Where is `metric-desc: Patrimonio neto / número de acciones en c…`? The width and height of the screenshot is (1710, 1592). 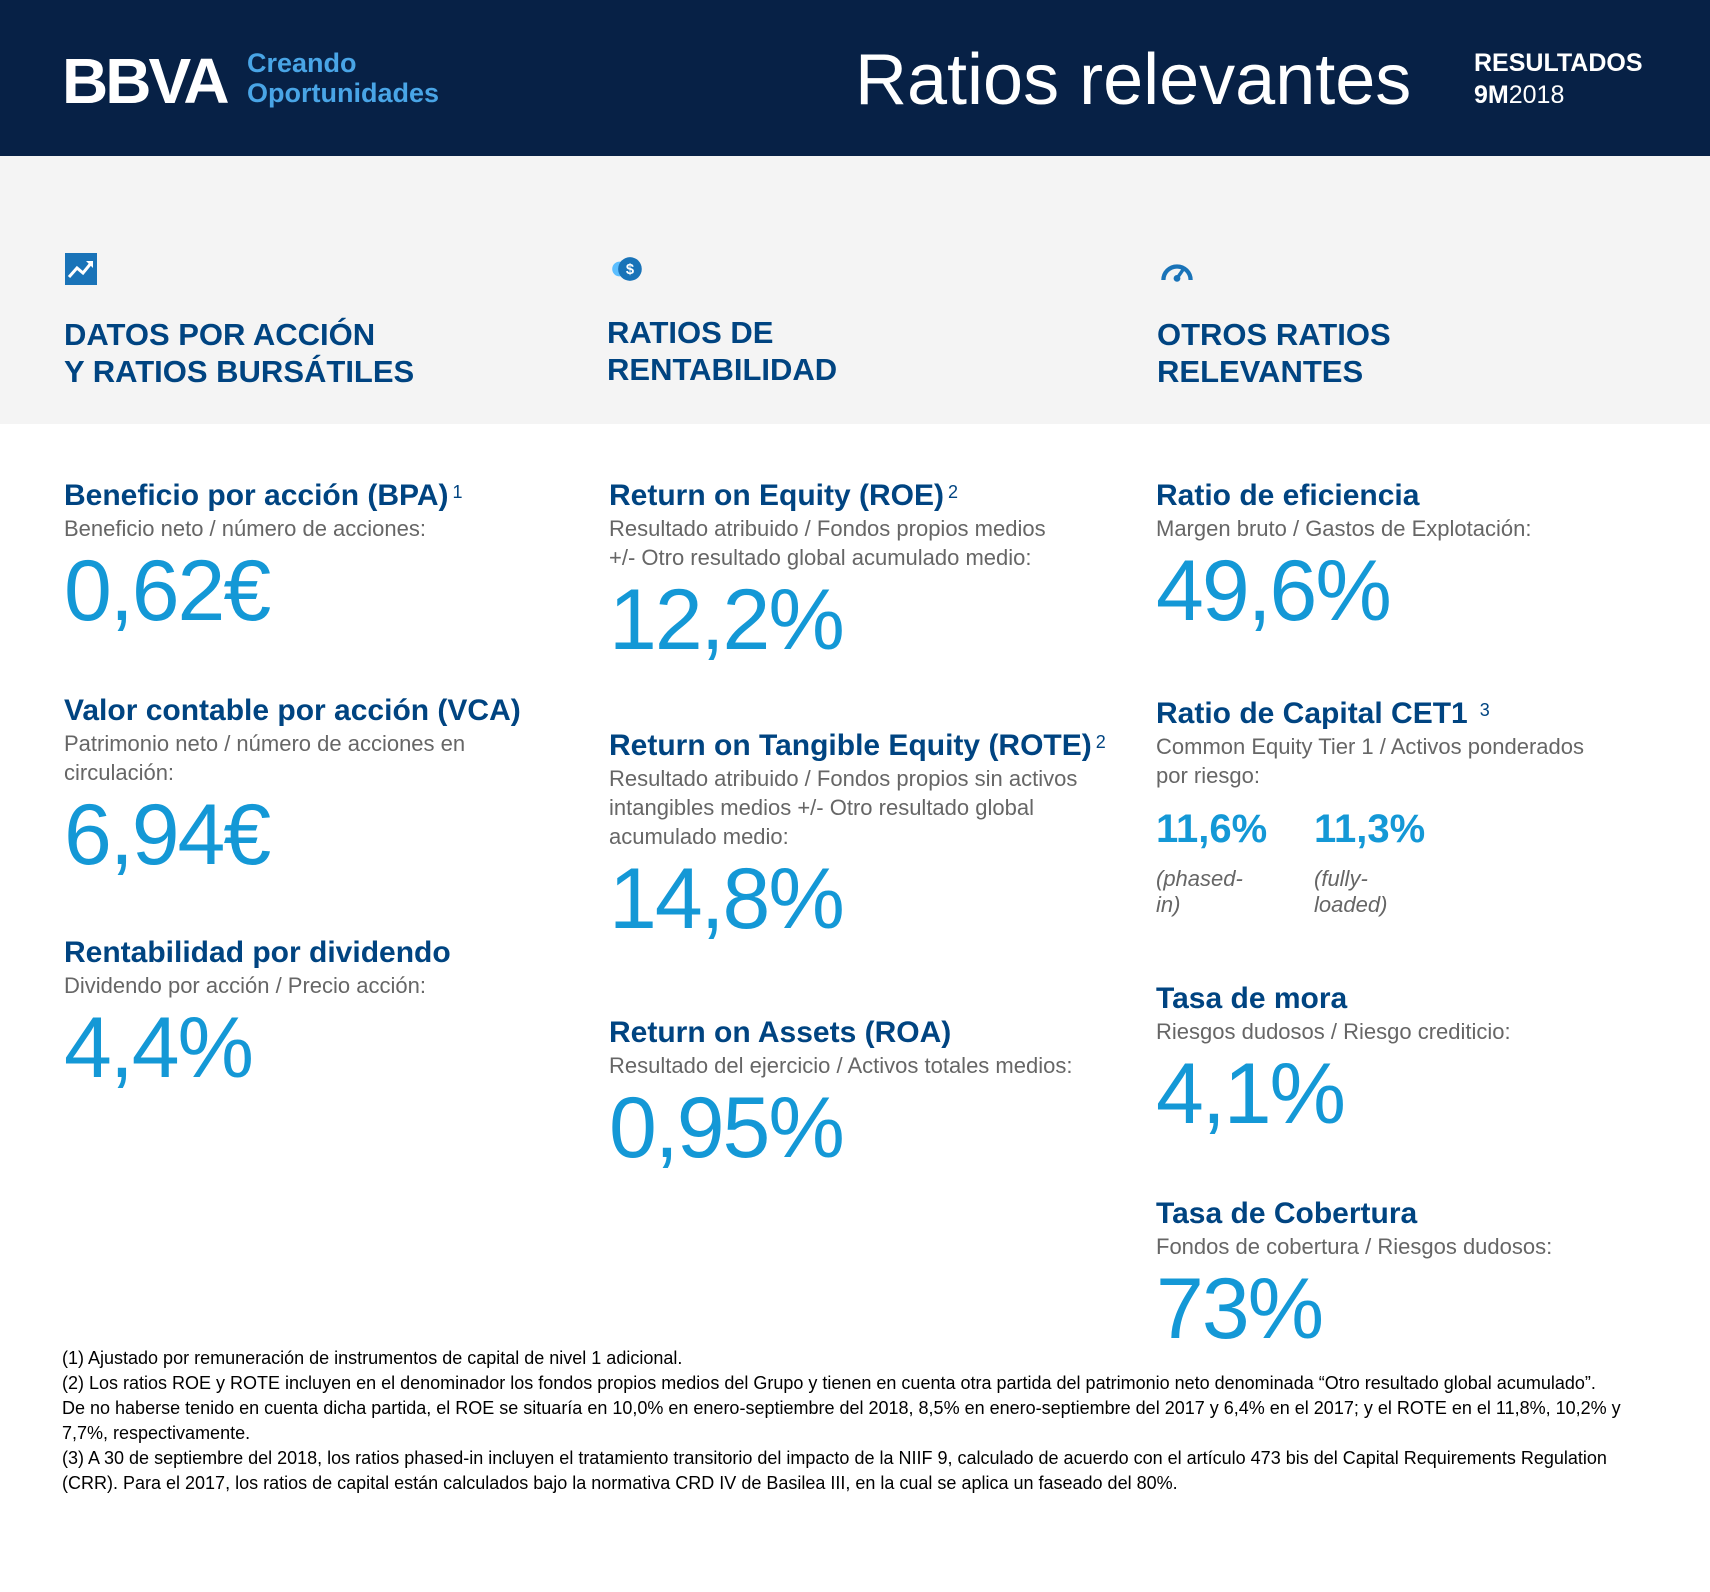 metric-desc: Patrimonio neto / número de acciones en c… is located at coordinates (292, 758).